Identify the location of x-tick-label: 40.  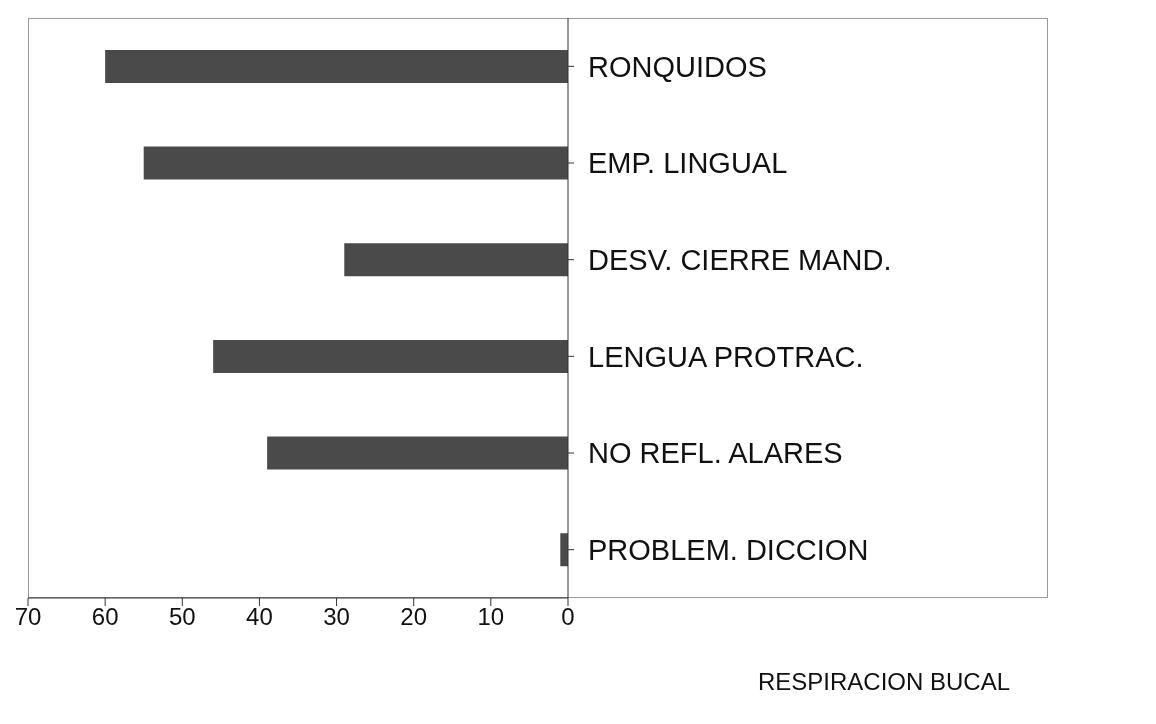
(259, 617).